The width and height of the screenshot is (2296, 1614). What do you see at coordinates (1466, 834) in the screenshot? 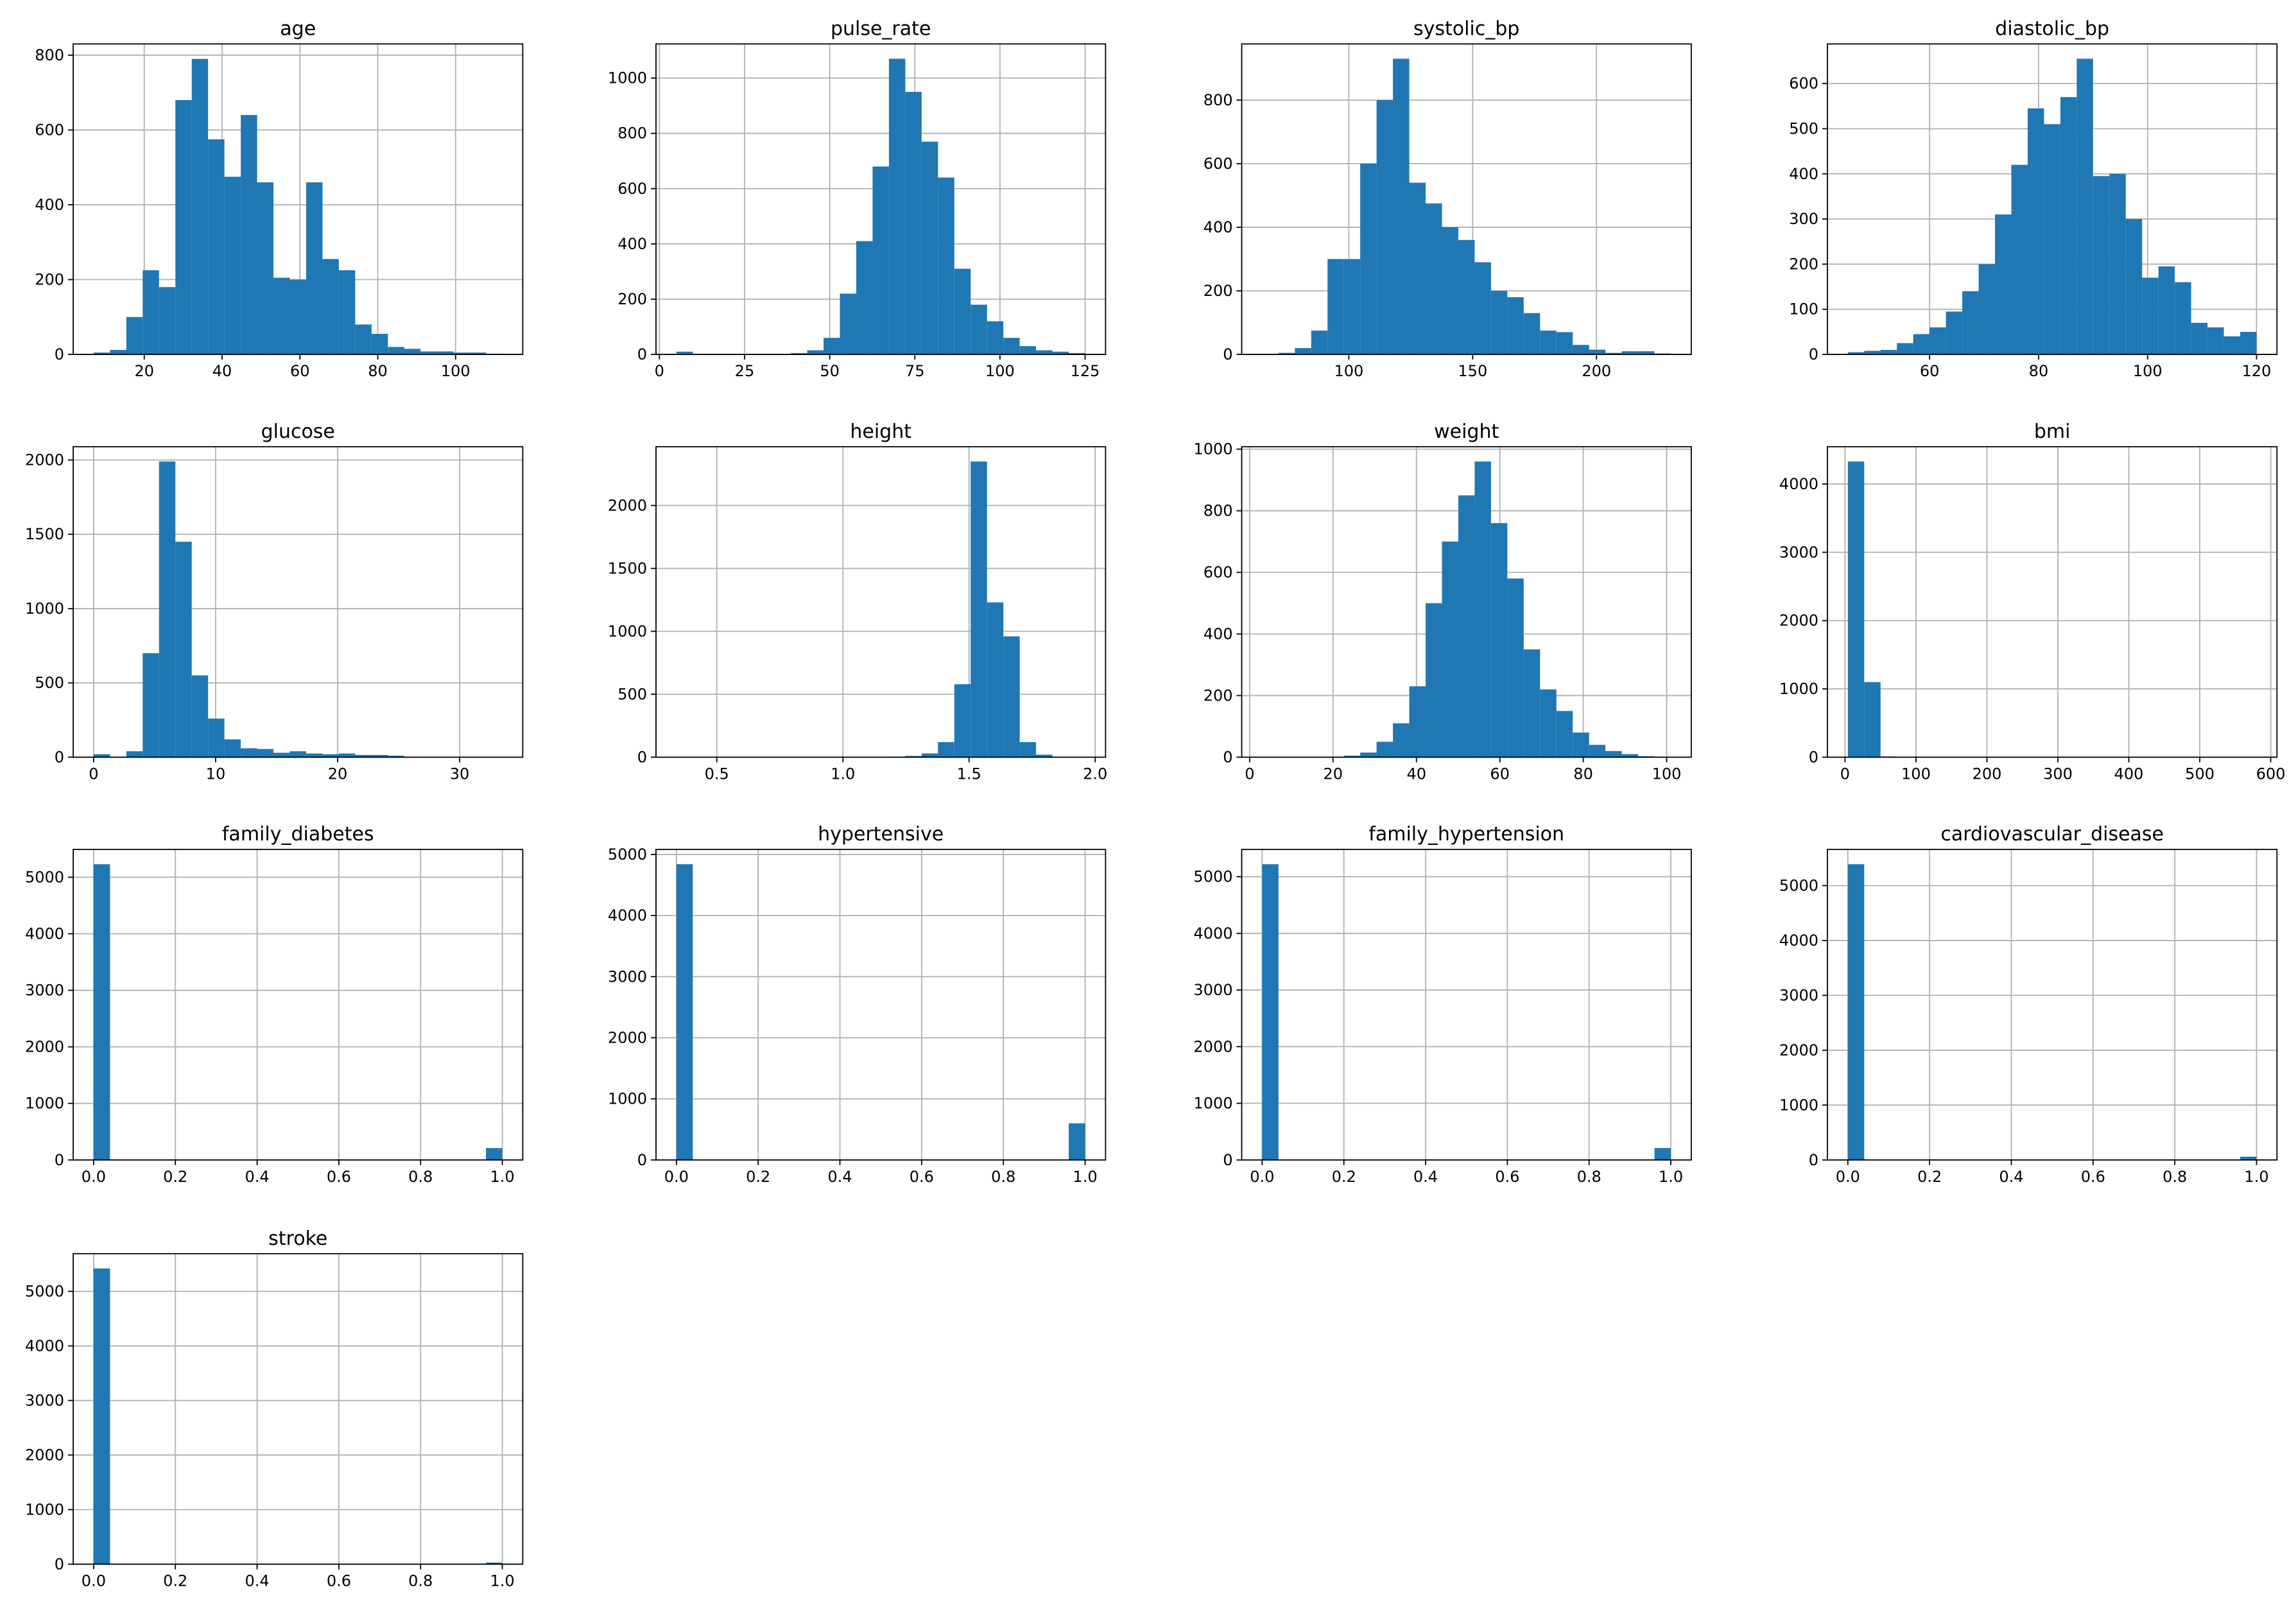
I see `subplot-title: family_hypertension` at bounding box center [1466, 834].